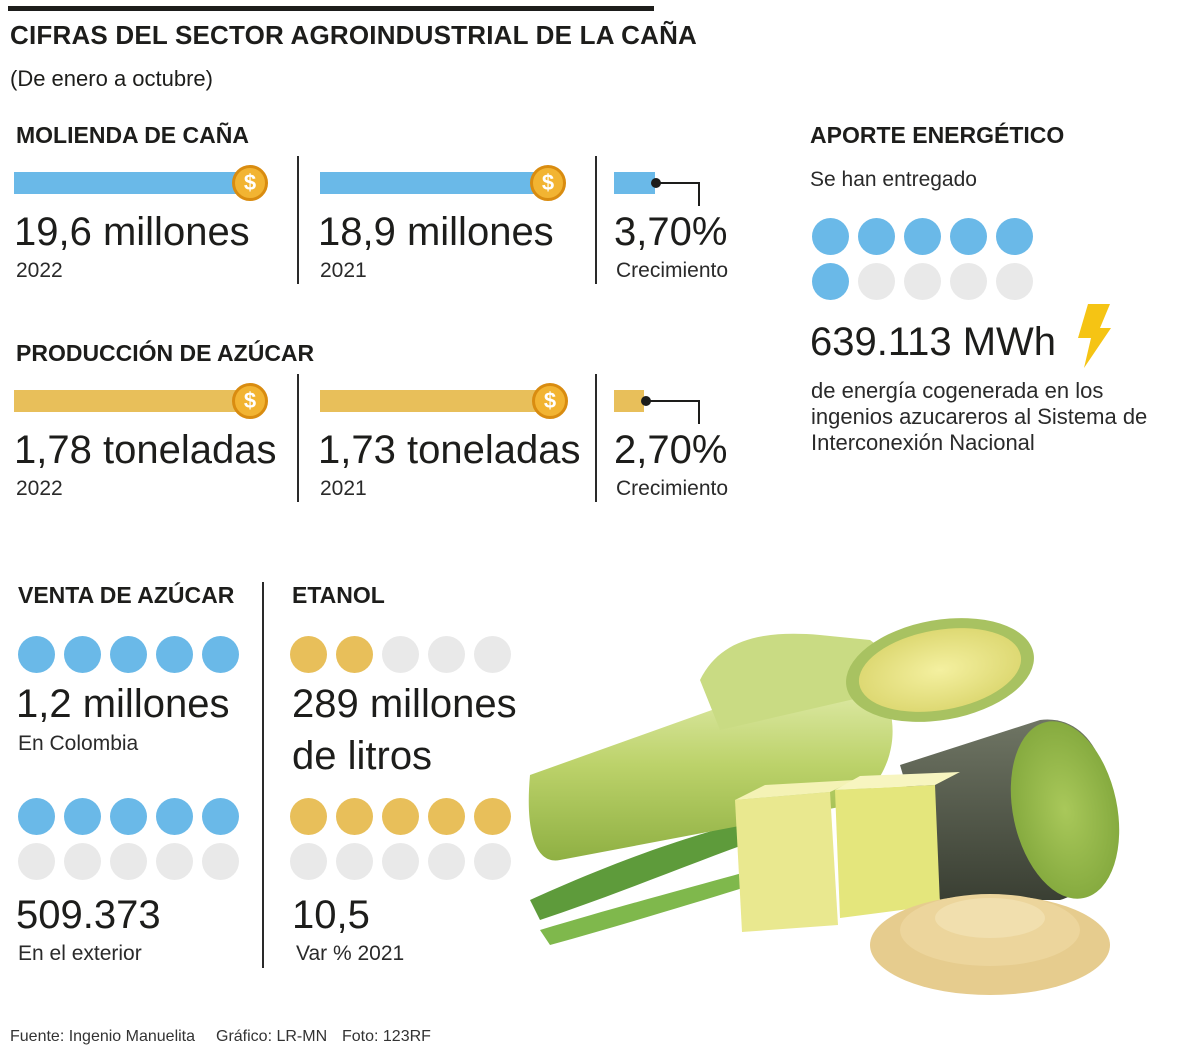  Describe the element at coordinates (436, 232) in the screenshot. I see `molienda-2021-value: 18,9 millones` at that location.